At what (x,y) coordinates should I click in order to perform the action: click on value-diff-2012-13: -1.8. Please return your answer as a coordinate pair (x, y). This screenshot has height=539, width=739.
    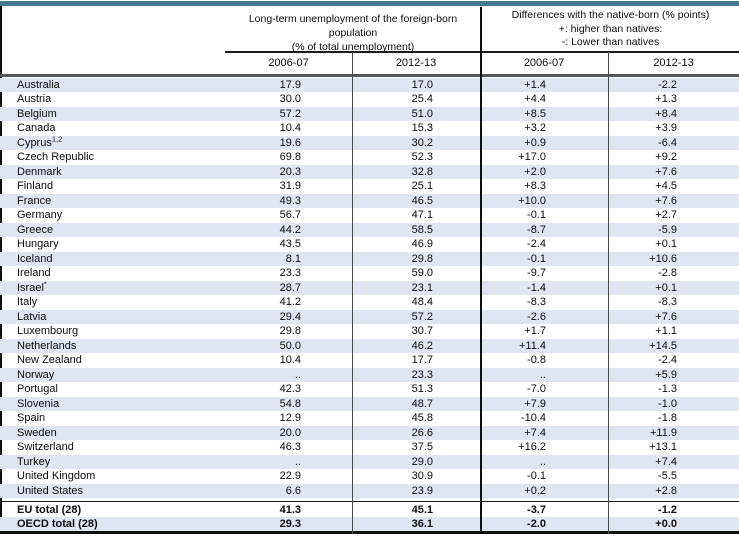
    Looking at the image, I should click on (667, 418).